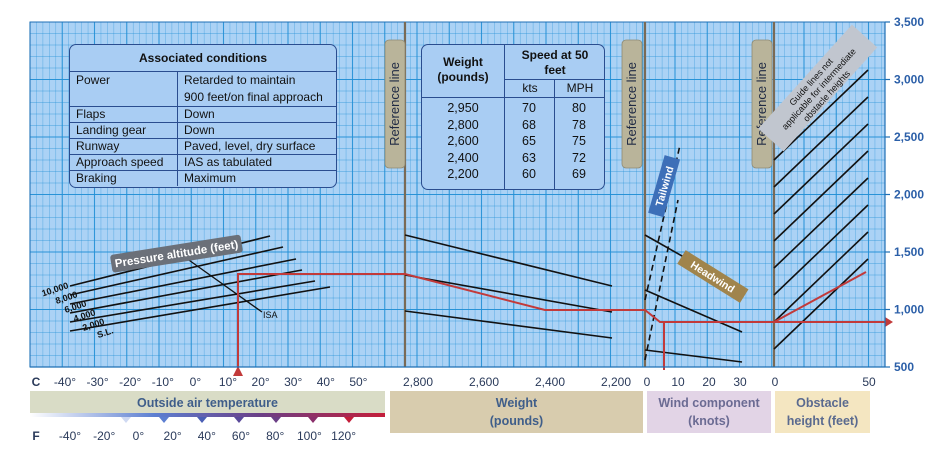  Describe the element at coordinates (228, 382) in the screenshot. I see `celsius-tick-label: 10°` at that location.